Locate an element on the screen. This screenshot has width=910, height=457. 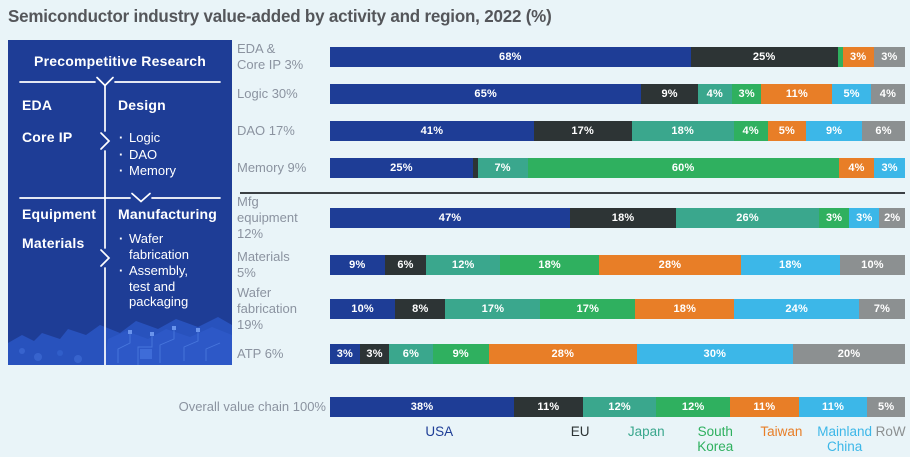
bar-segment-taiwan: 28% is located at coordinates (562, 354).